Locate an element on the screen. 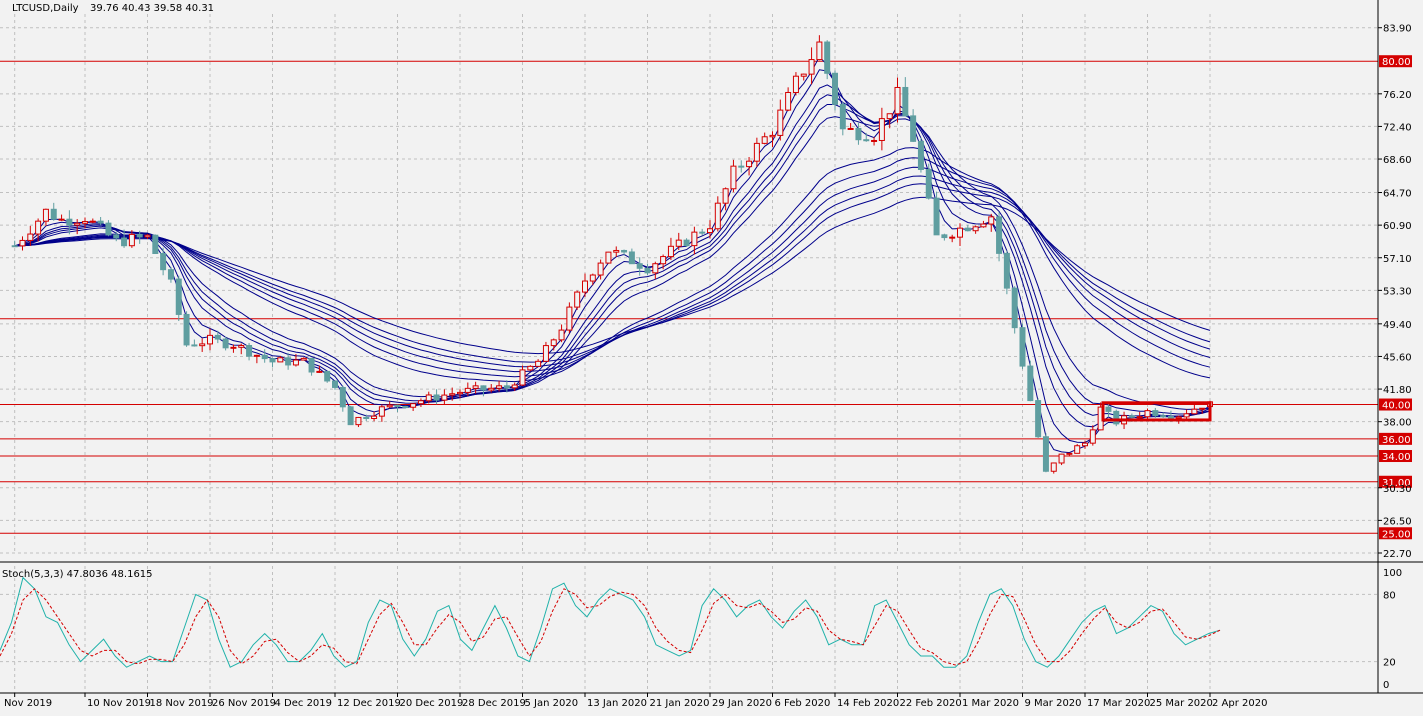 The image size is (1423, 716). y-tick-label: 83.90 is located at coordinates (1397, 29).